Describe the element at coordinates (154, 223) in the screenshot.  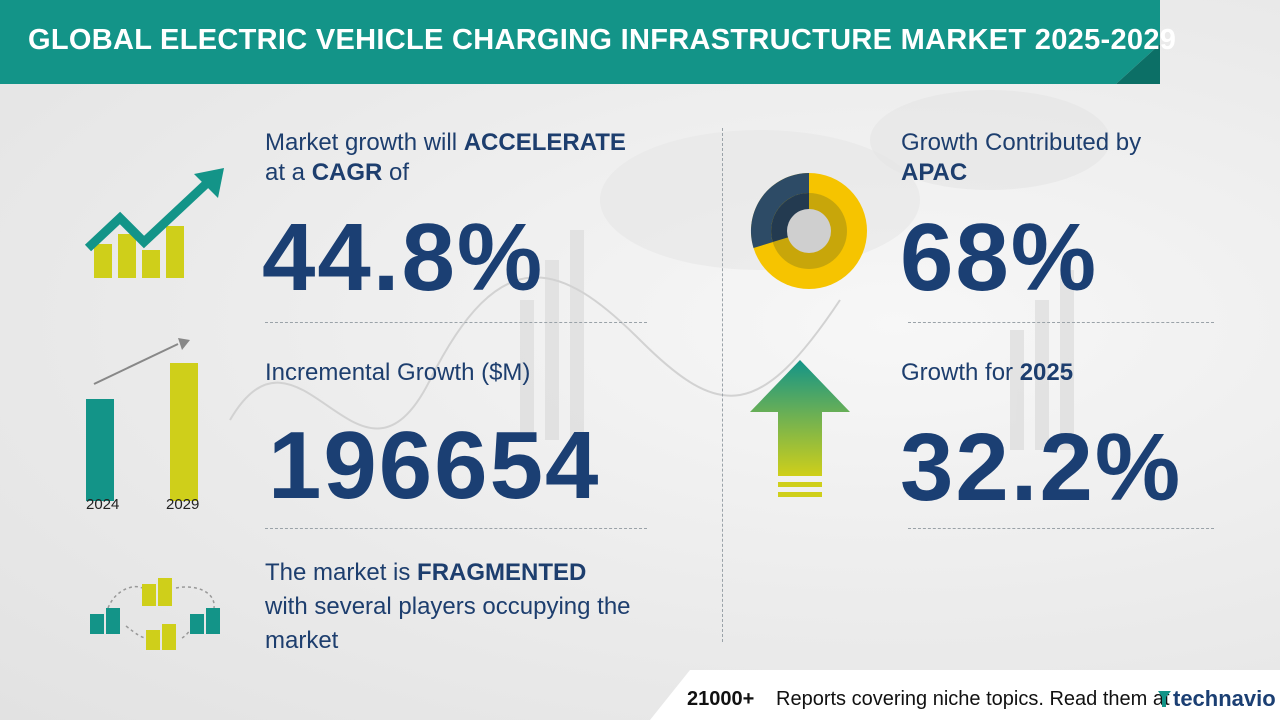
I see `growth-trend-chart-icon` at that location.